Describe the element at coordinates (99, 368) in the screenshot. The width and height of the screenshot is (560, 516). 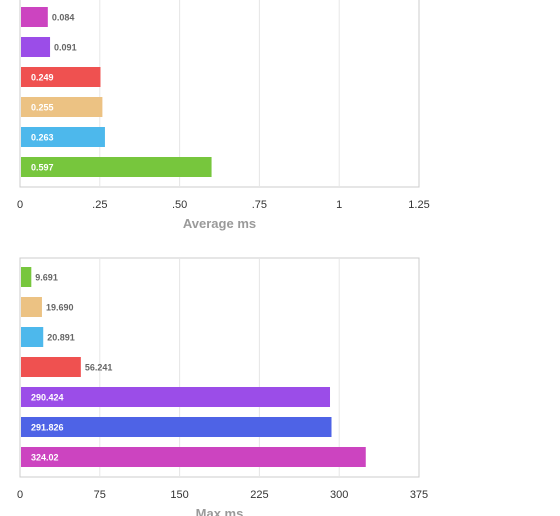
I see `bar-value-label: 56.241` at that location.